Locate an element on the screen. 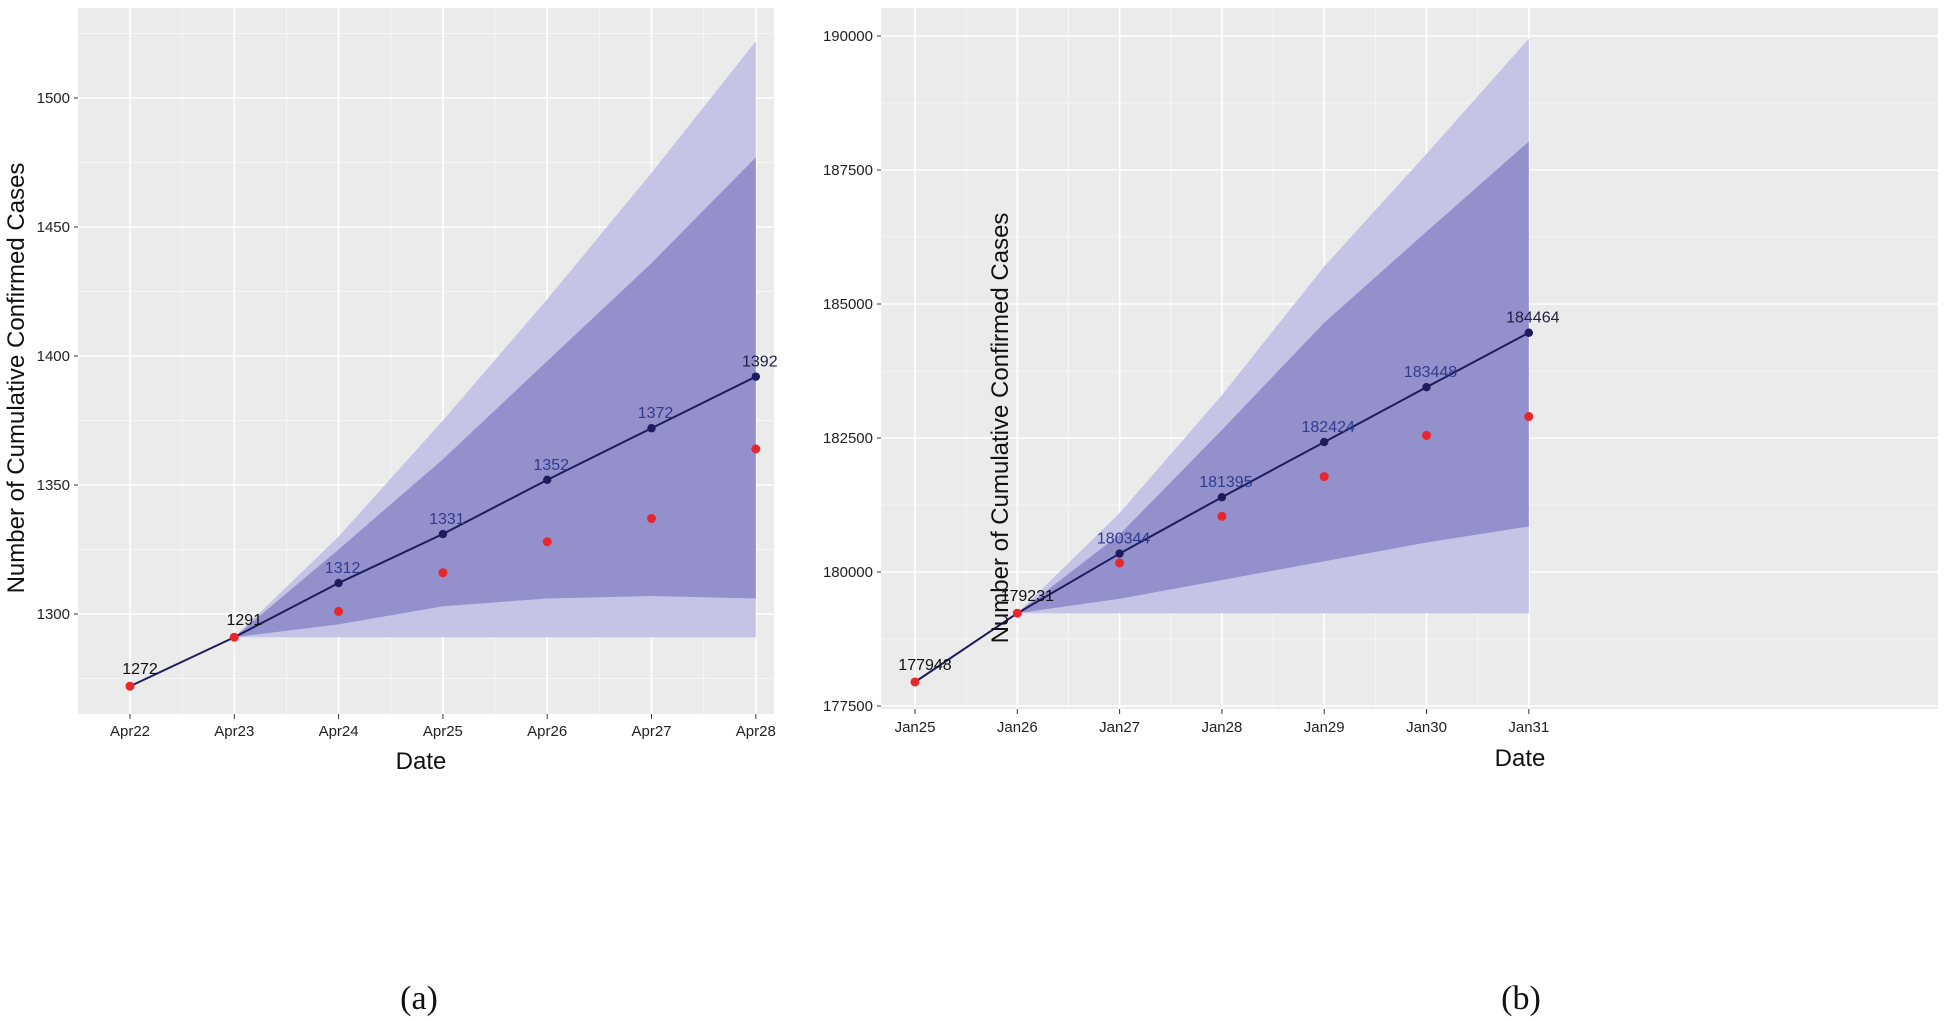 Image resolution: width=1945 pixels, height=1021 pixels. x-tick-label: Jan29 is located at coordinates (1324, 727).